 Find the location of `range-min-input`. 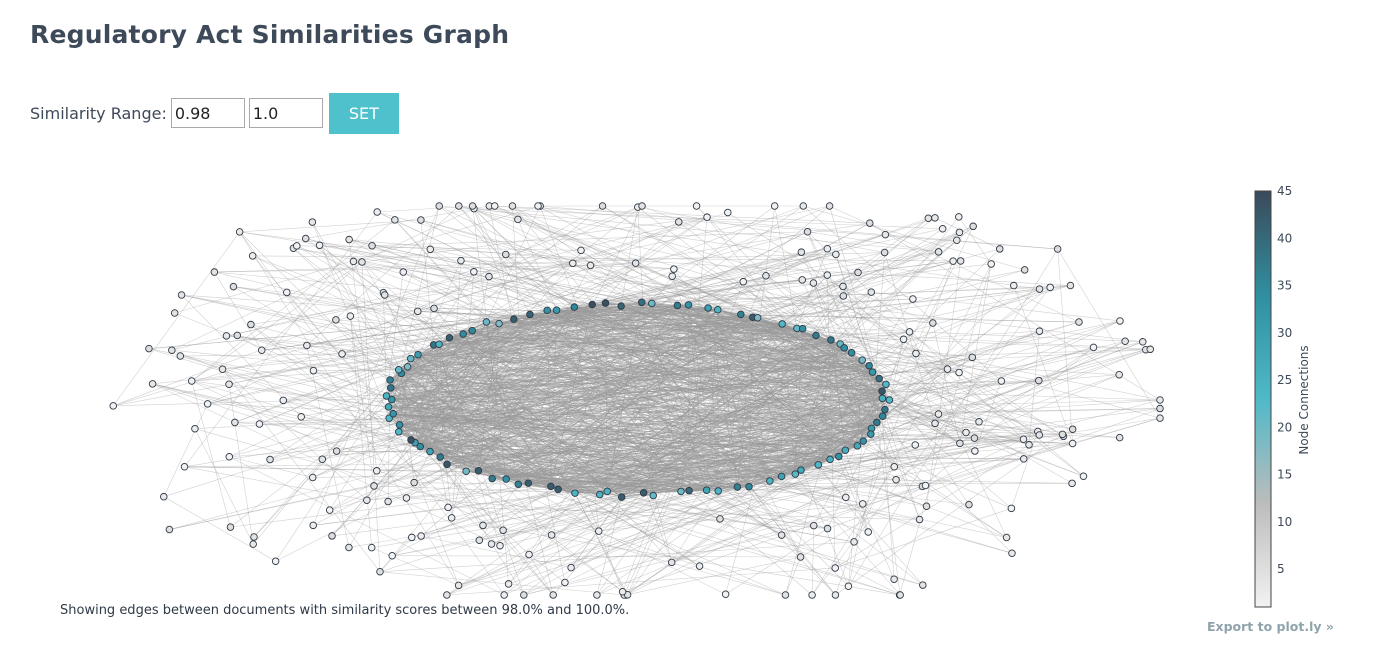

range-min-input is located at coordinates (207, 113).